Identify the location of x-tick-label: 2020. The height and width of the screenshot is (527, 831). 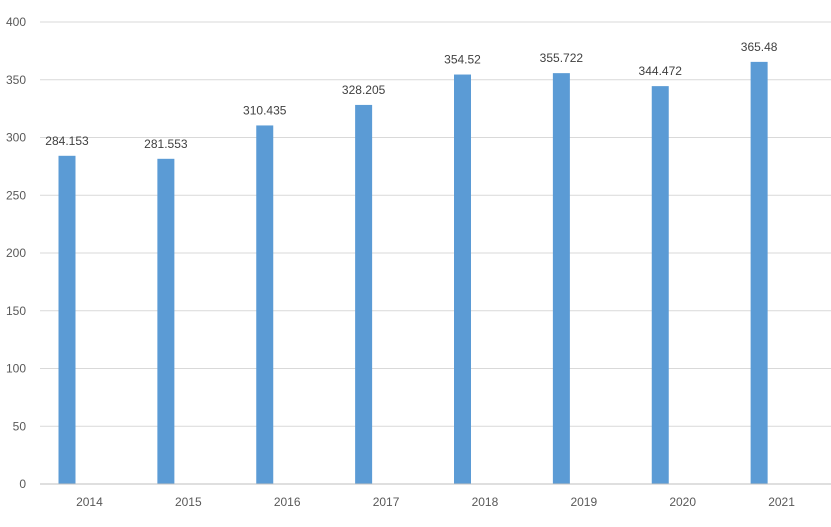
(682, 502).